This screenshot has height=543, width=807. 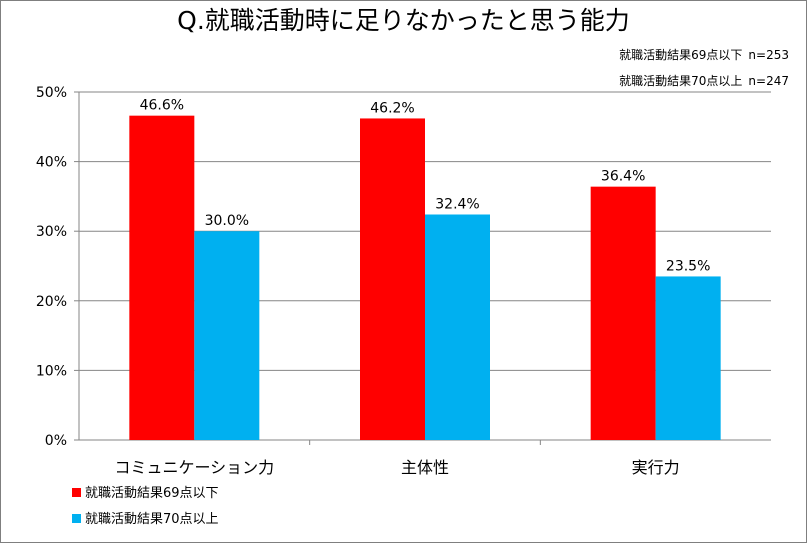 I want to click on sample-size-note-2-n: n=247, so click(x=768, y=81).